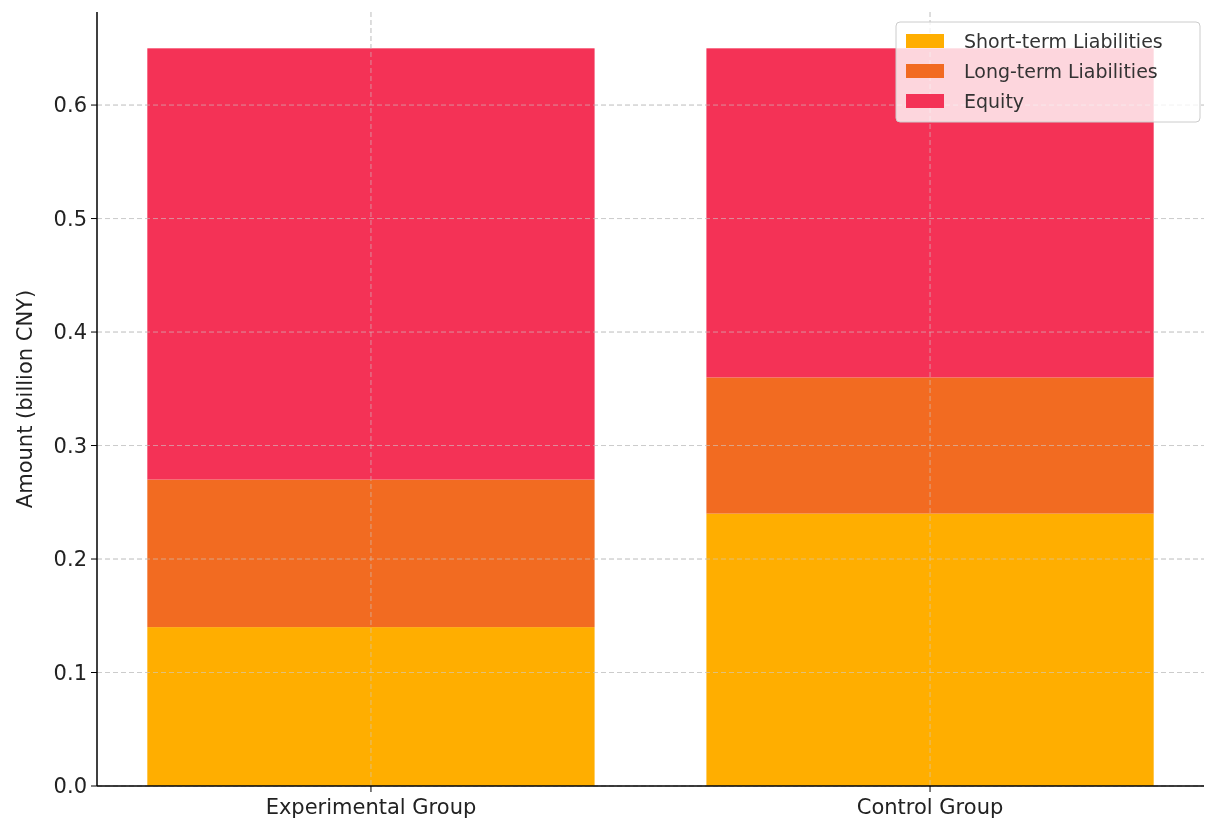 This screenshot has width=1206, height=821. Describe the element at coordinates (70, 105) in the screenshot. I see `y-tick-label: 0.6` at that location.